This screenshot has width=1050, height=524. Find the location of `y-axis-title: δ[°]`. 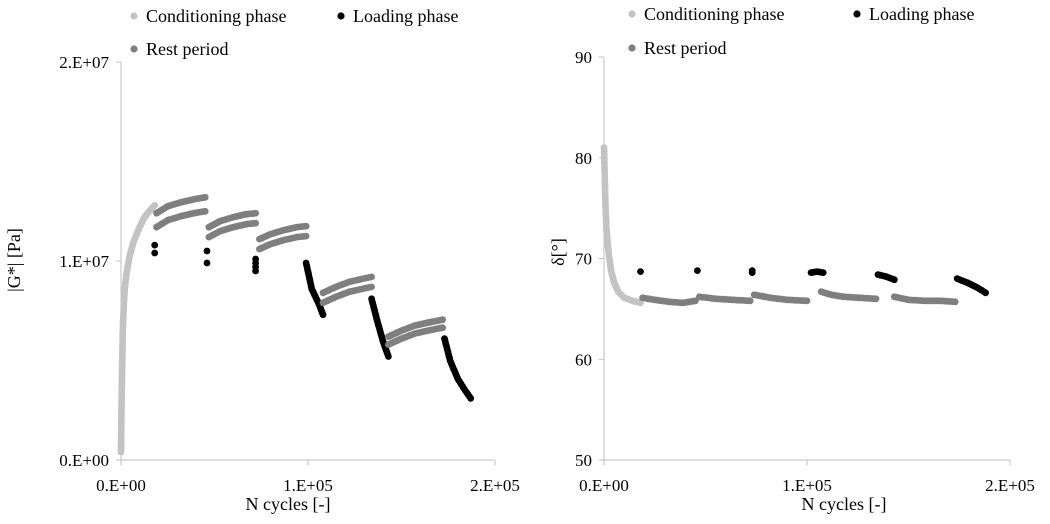

y-axis-title: δ[°] is located at coordinates (558, 252).